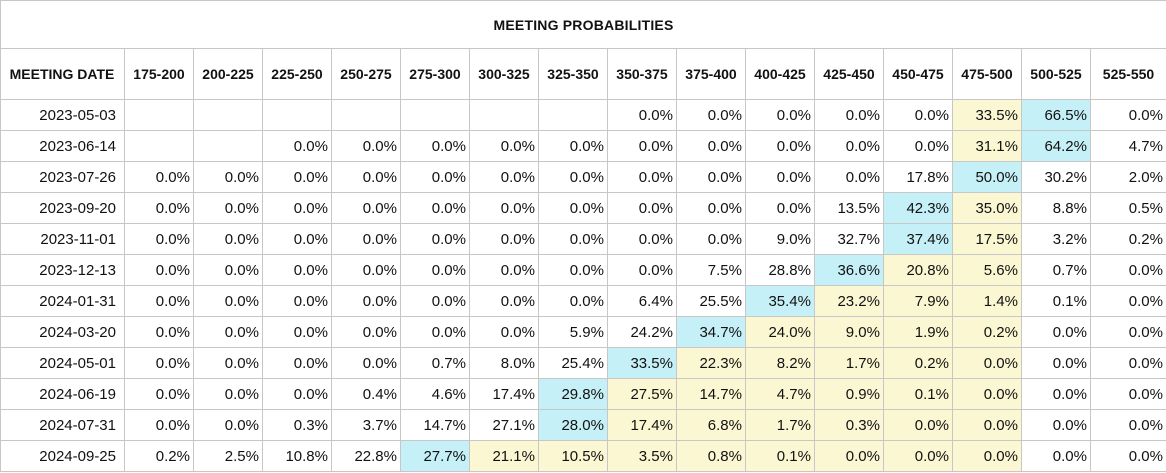  What do you see at coordinates (62, 270) in the screenshot?
I see `meeting-date-cell: 2023-12-13` at bounding box center [62, 270].